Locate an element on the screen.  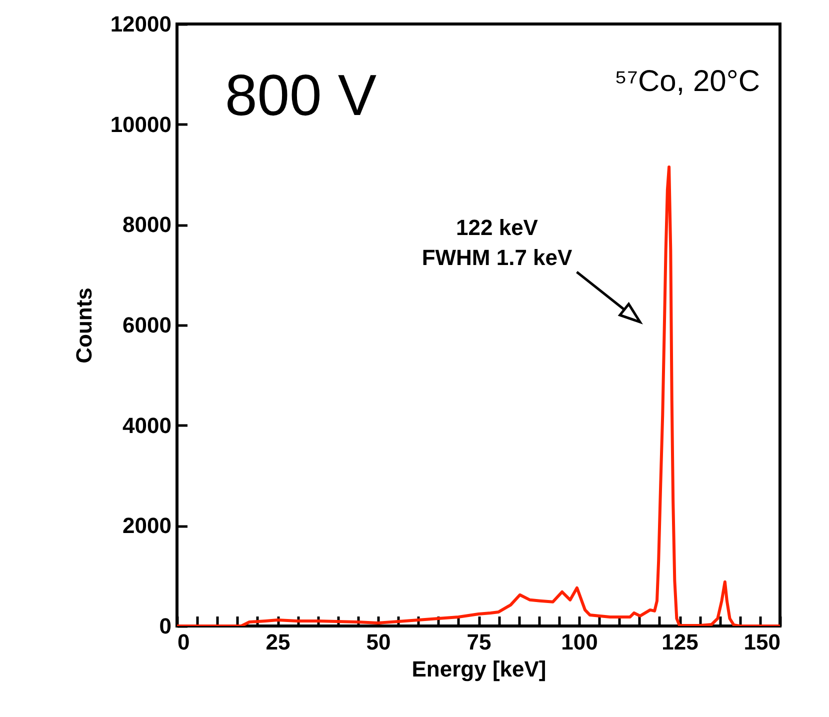
y-tick-label: 4000 is located at coordinates (147, 425).